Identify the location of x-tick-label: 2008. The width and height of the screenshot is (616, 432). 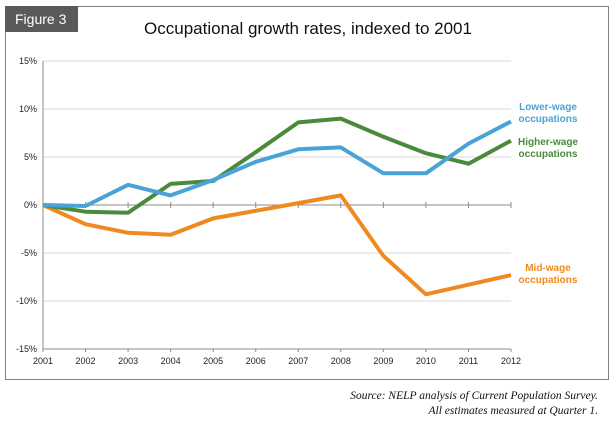
(341, 361).